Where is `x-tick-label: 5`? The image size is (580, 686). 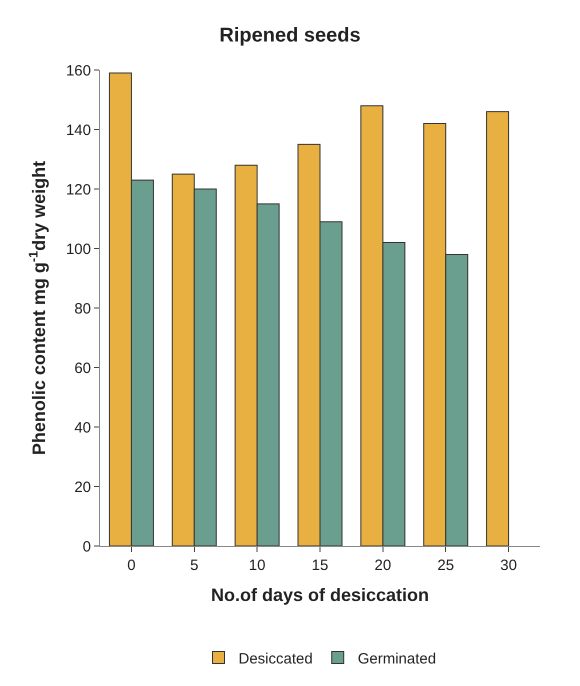 x-tick-label: 5 is located at coordinates (194, 565).